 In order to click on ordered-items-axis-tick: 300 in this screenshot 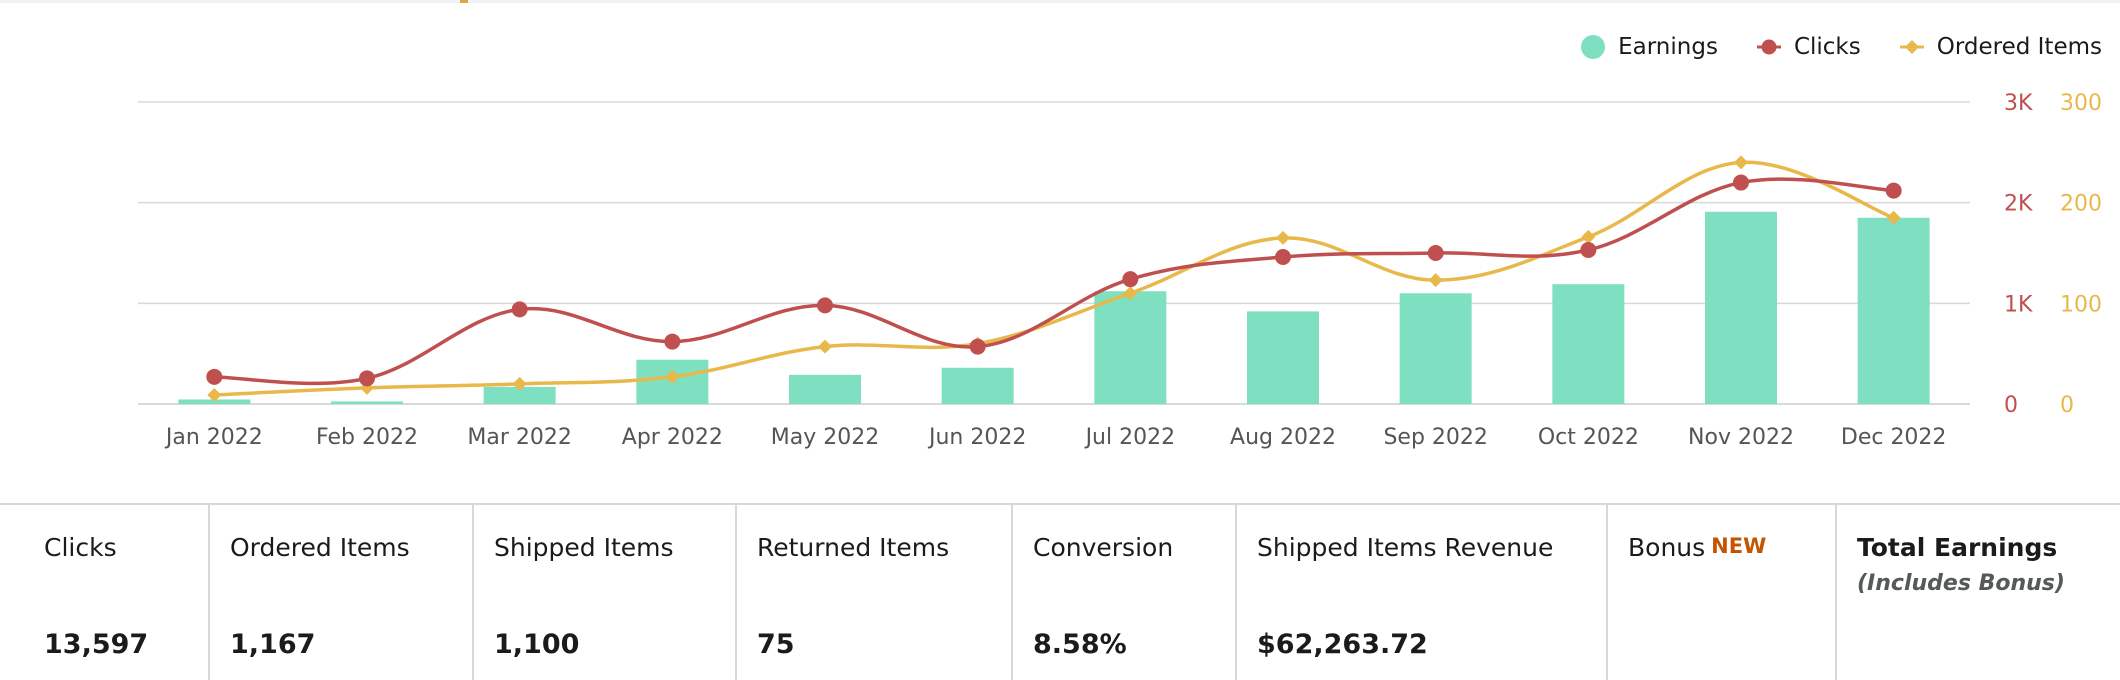, I will do `click(2081, 103)`.